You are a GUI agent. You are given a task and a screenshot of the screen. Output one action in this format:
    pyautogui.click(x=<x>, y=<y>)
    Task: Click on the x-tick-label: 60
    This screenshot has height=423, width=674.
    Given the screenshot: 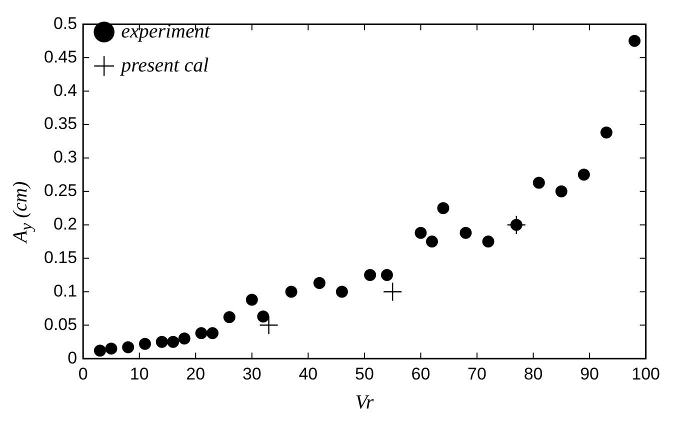 What is the action you would take?
    pyautogui.click(x=420, y=374)
    